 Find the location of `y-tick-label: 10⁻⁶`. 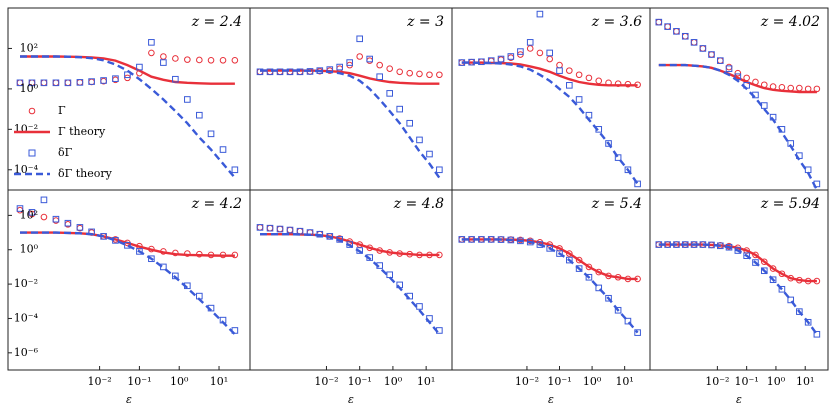

y-tick-label: 10⁻⁶ is located at coordinates (26, 352).